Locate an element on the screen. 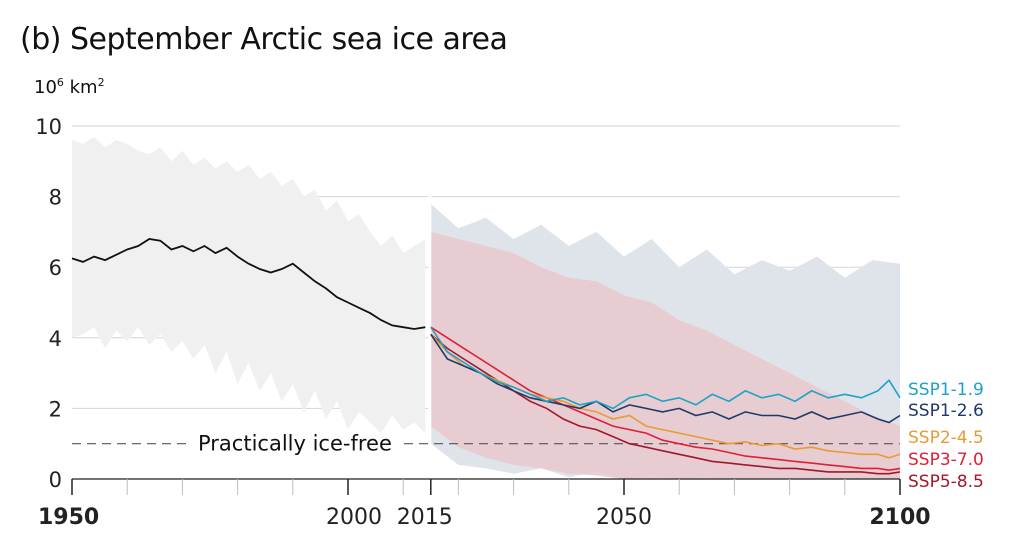  y-tick-label-10: 10 is located at coordinates (48, 127).